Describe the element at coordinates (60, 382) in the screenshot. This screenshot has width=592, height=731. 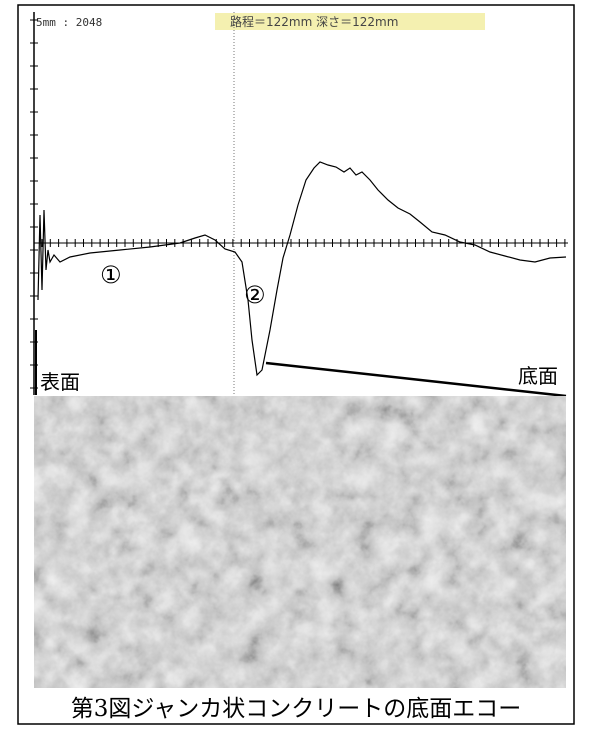
I see `surface-label: 表面` at that location.